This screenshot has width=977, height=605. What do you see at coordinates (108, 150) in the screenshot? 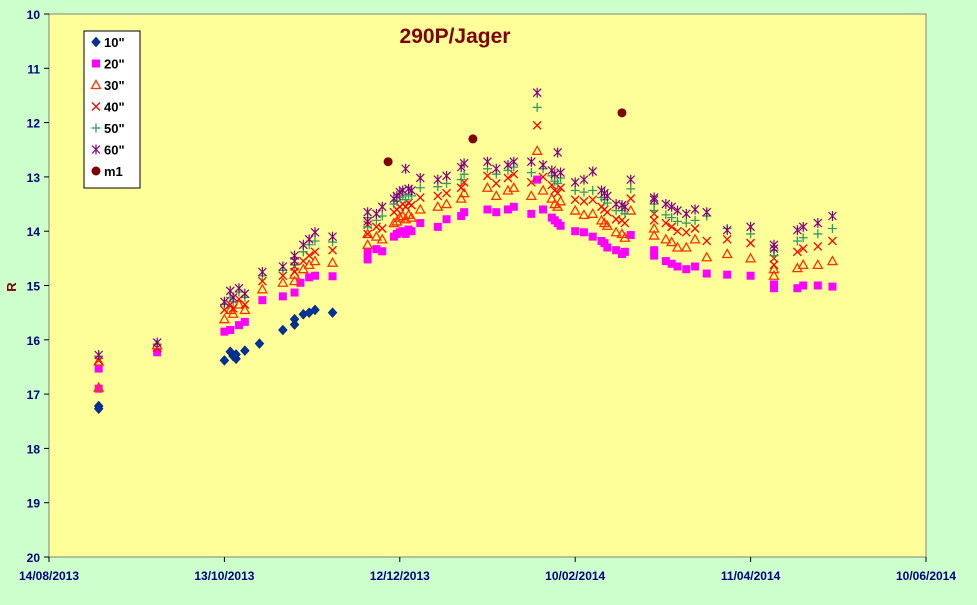
I see `legend-item: 60"` at bounding box center [108, 150].